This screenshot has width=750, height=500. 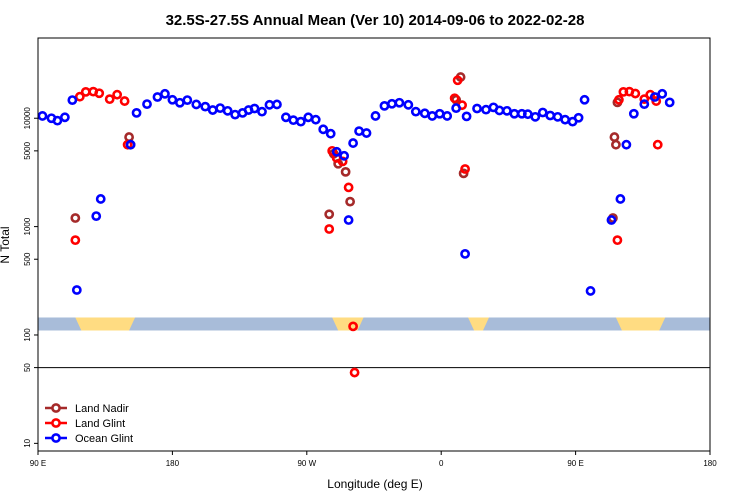 What do you see at coordinates (56, 408) in the screenshot?
I see `legend-marker-land-nadir` at bounding box center [56, 408].